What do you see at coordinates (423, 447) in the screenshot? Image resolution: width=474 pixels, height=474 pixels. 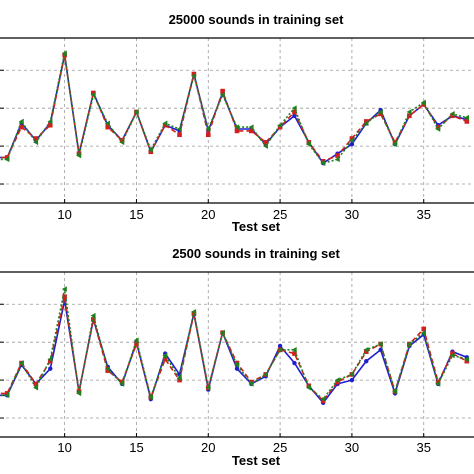 I see `x-tick-label: 35` at bounding box center [423, 447].